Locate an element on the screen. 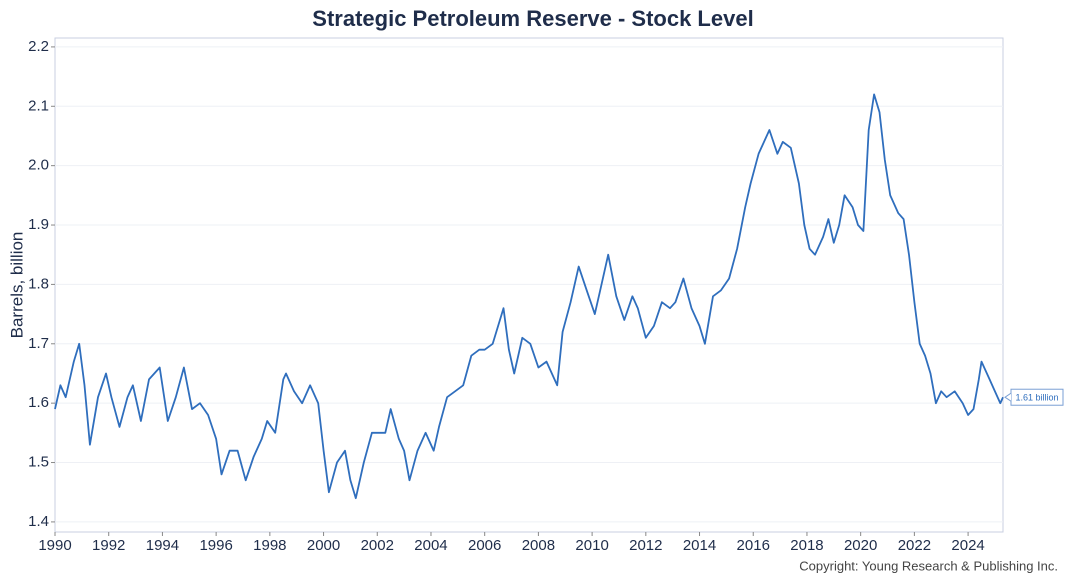  x-tick-label: 2022 is located at coordinates (914, 545).